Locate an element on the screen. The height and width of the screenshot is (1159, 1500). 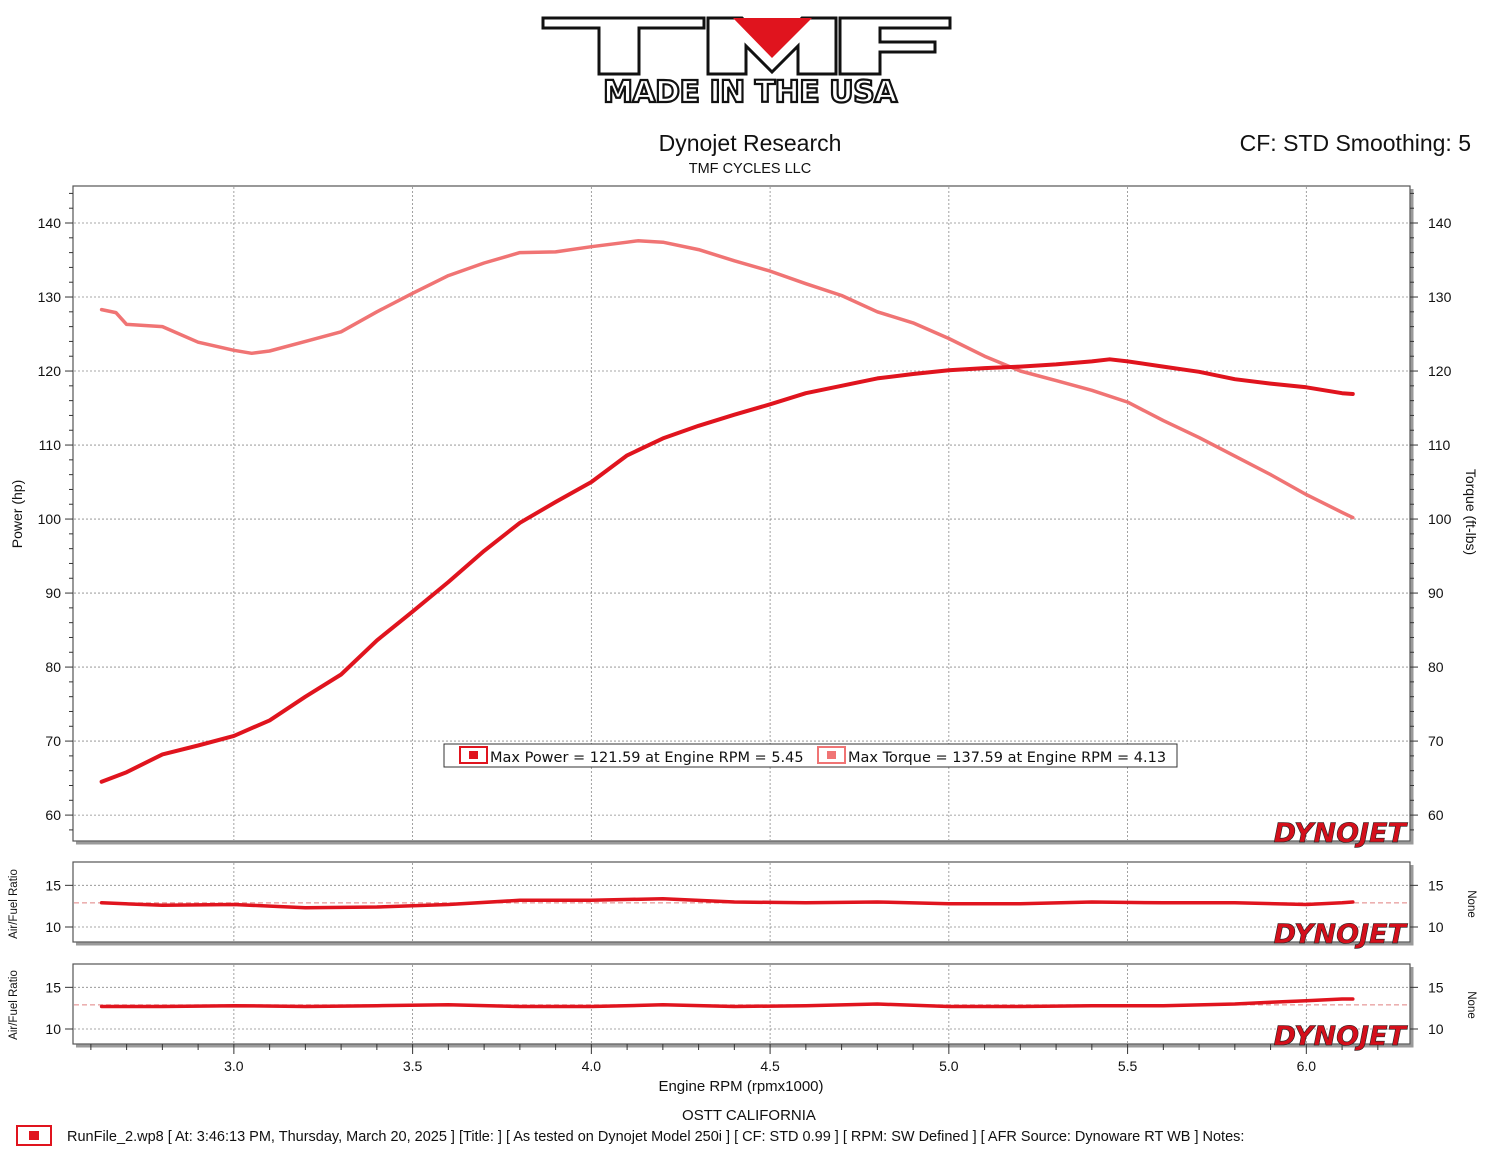
y-tick-label-right: 80 is located at coordinates (1436, 667).